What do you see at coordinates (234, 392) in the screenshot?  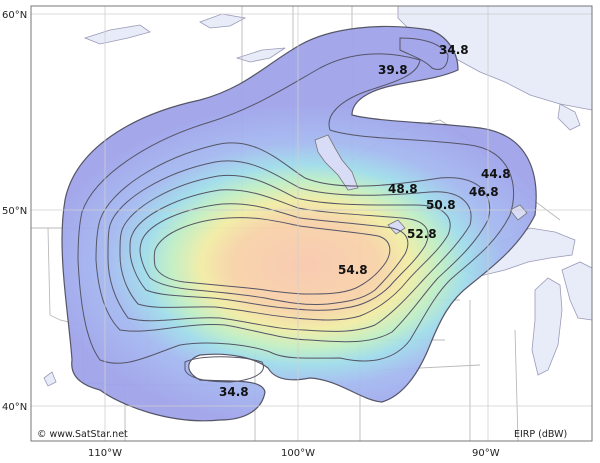 I see `contour-label-34.8-bottom: 34.8` at bounding box center [234, 392].